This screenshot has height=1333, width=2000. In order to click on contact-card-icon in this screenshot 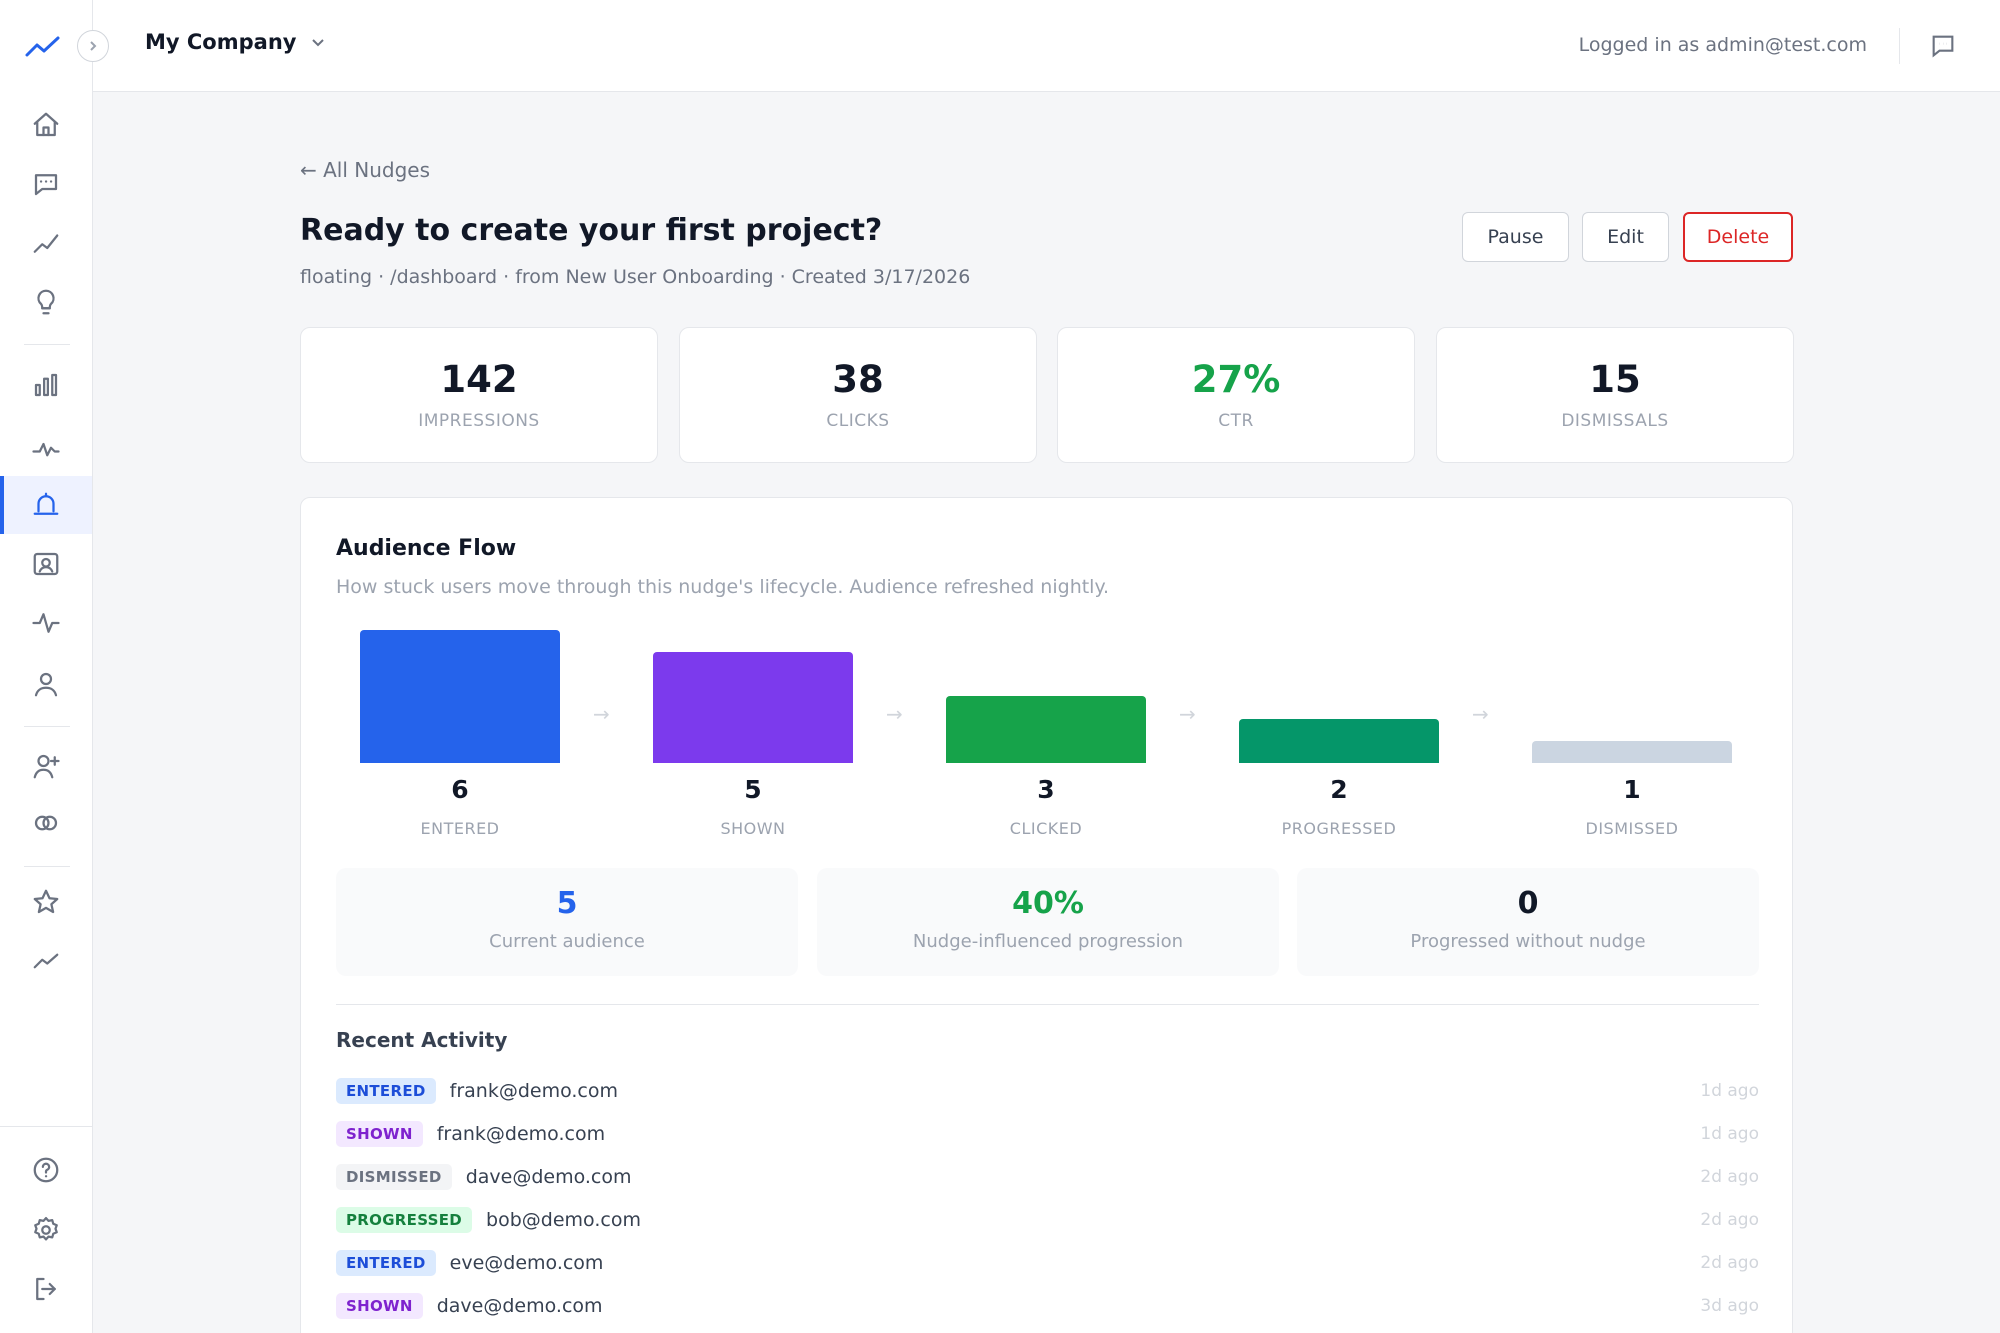, I will do `click(46, 564)`.